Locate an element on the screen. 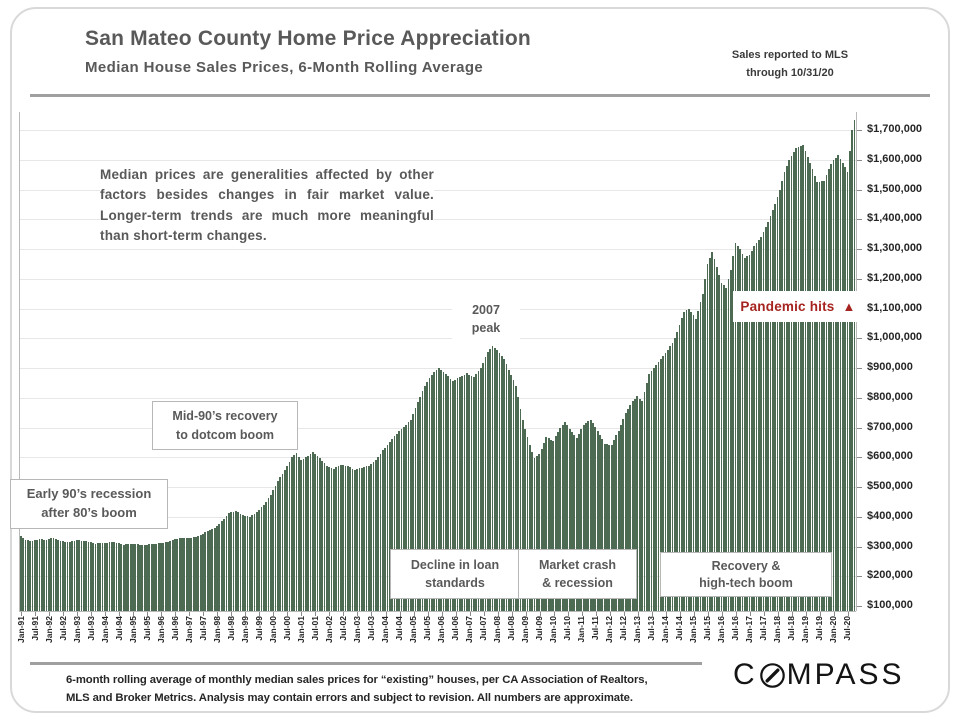  x-axis-label: Jul-91 is located at coordinates (34, 628).